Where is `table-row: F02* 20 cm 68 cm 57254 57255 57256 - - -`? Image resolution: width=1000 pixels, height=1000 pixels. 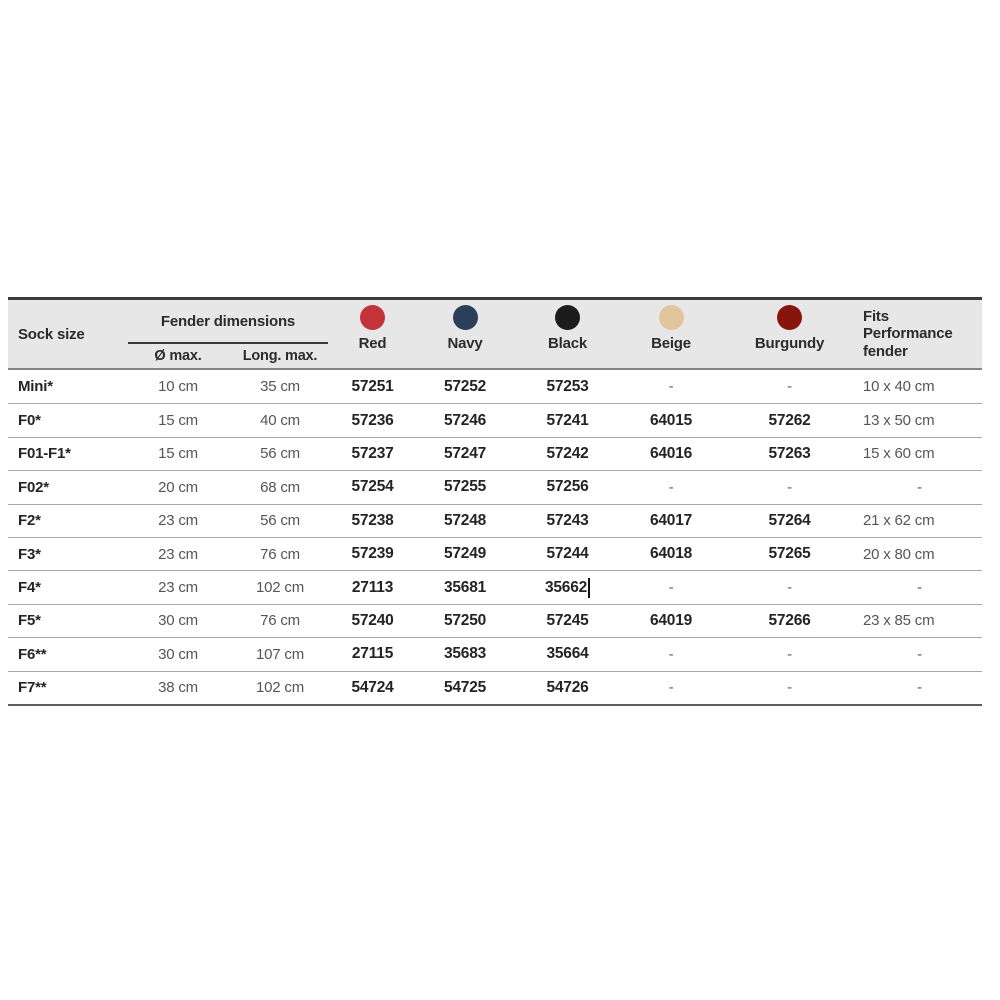 table-row: F02* 20 cm 68 cm 57254 57255 57256 - - - is located at coordinates (495, 487).